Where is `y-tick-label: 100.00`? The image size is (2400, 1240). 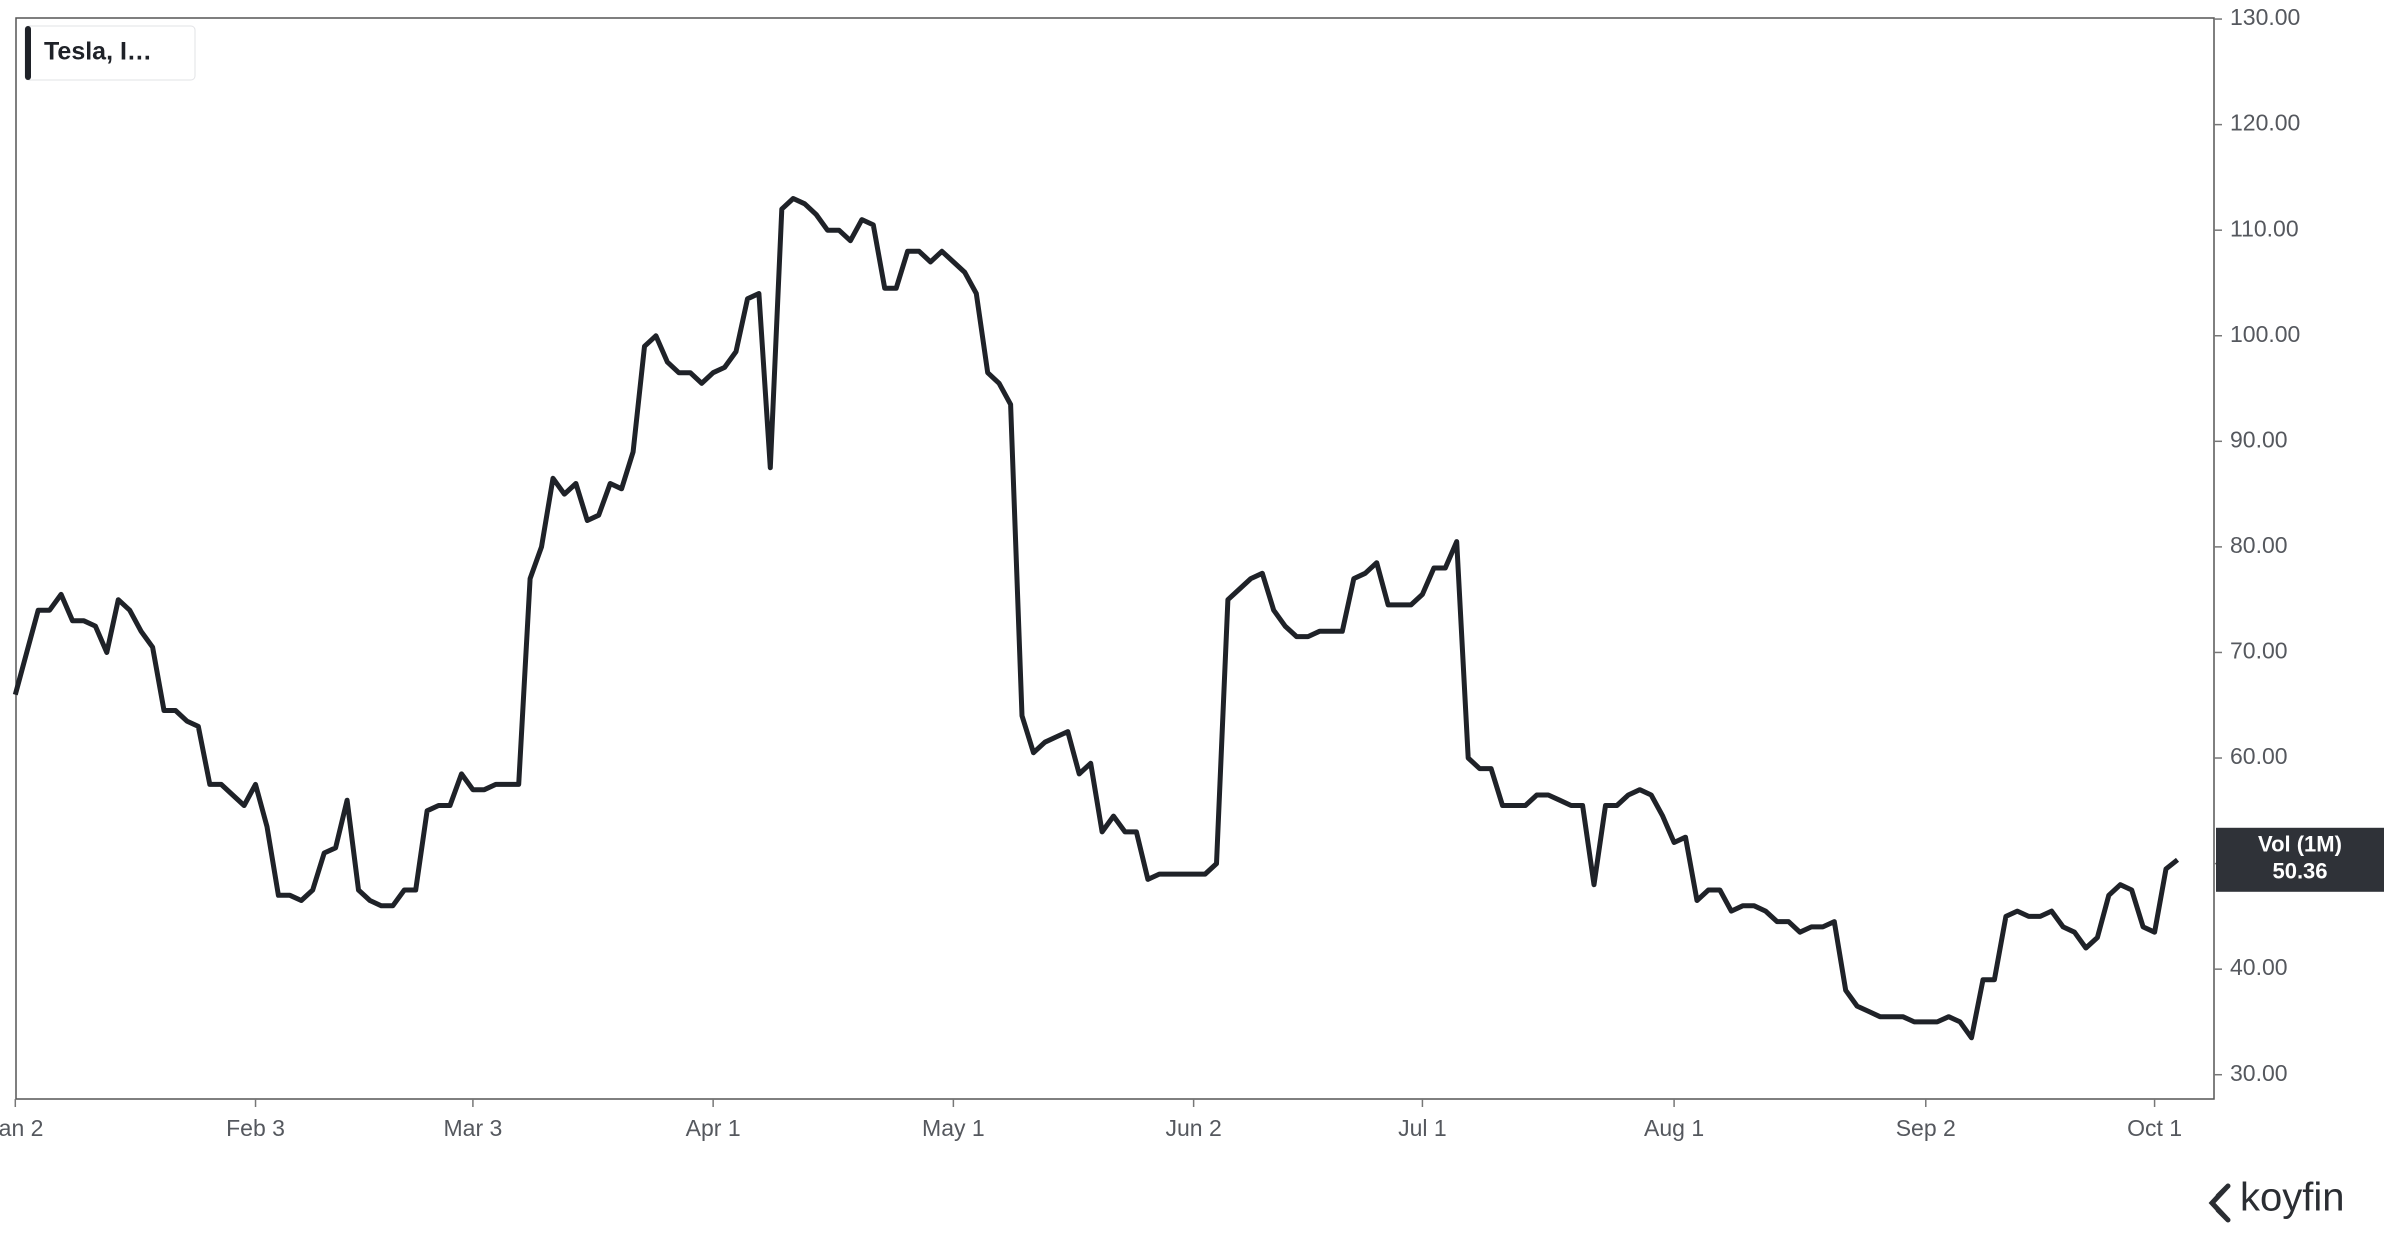
y-tick-label: 100.00 is located at coordinates (2265, 334).